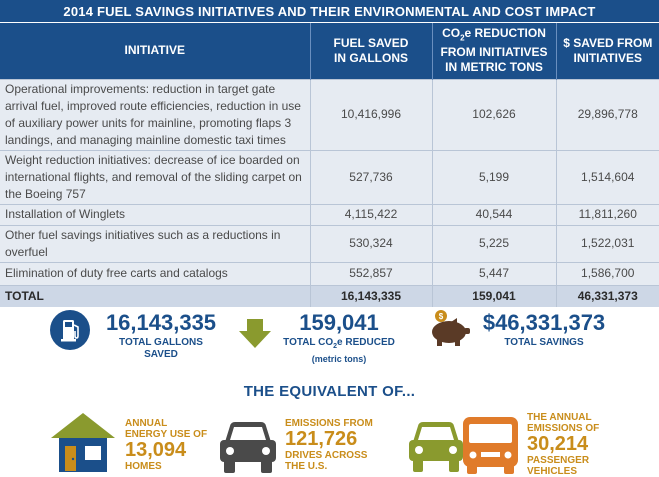 This screenshot has height=477, width=659. What do you see at coordinates (339, 359) in the screenshot?
I see `total-co2-units: (metric tons)` at bounding box center [339, 359].